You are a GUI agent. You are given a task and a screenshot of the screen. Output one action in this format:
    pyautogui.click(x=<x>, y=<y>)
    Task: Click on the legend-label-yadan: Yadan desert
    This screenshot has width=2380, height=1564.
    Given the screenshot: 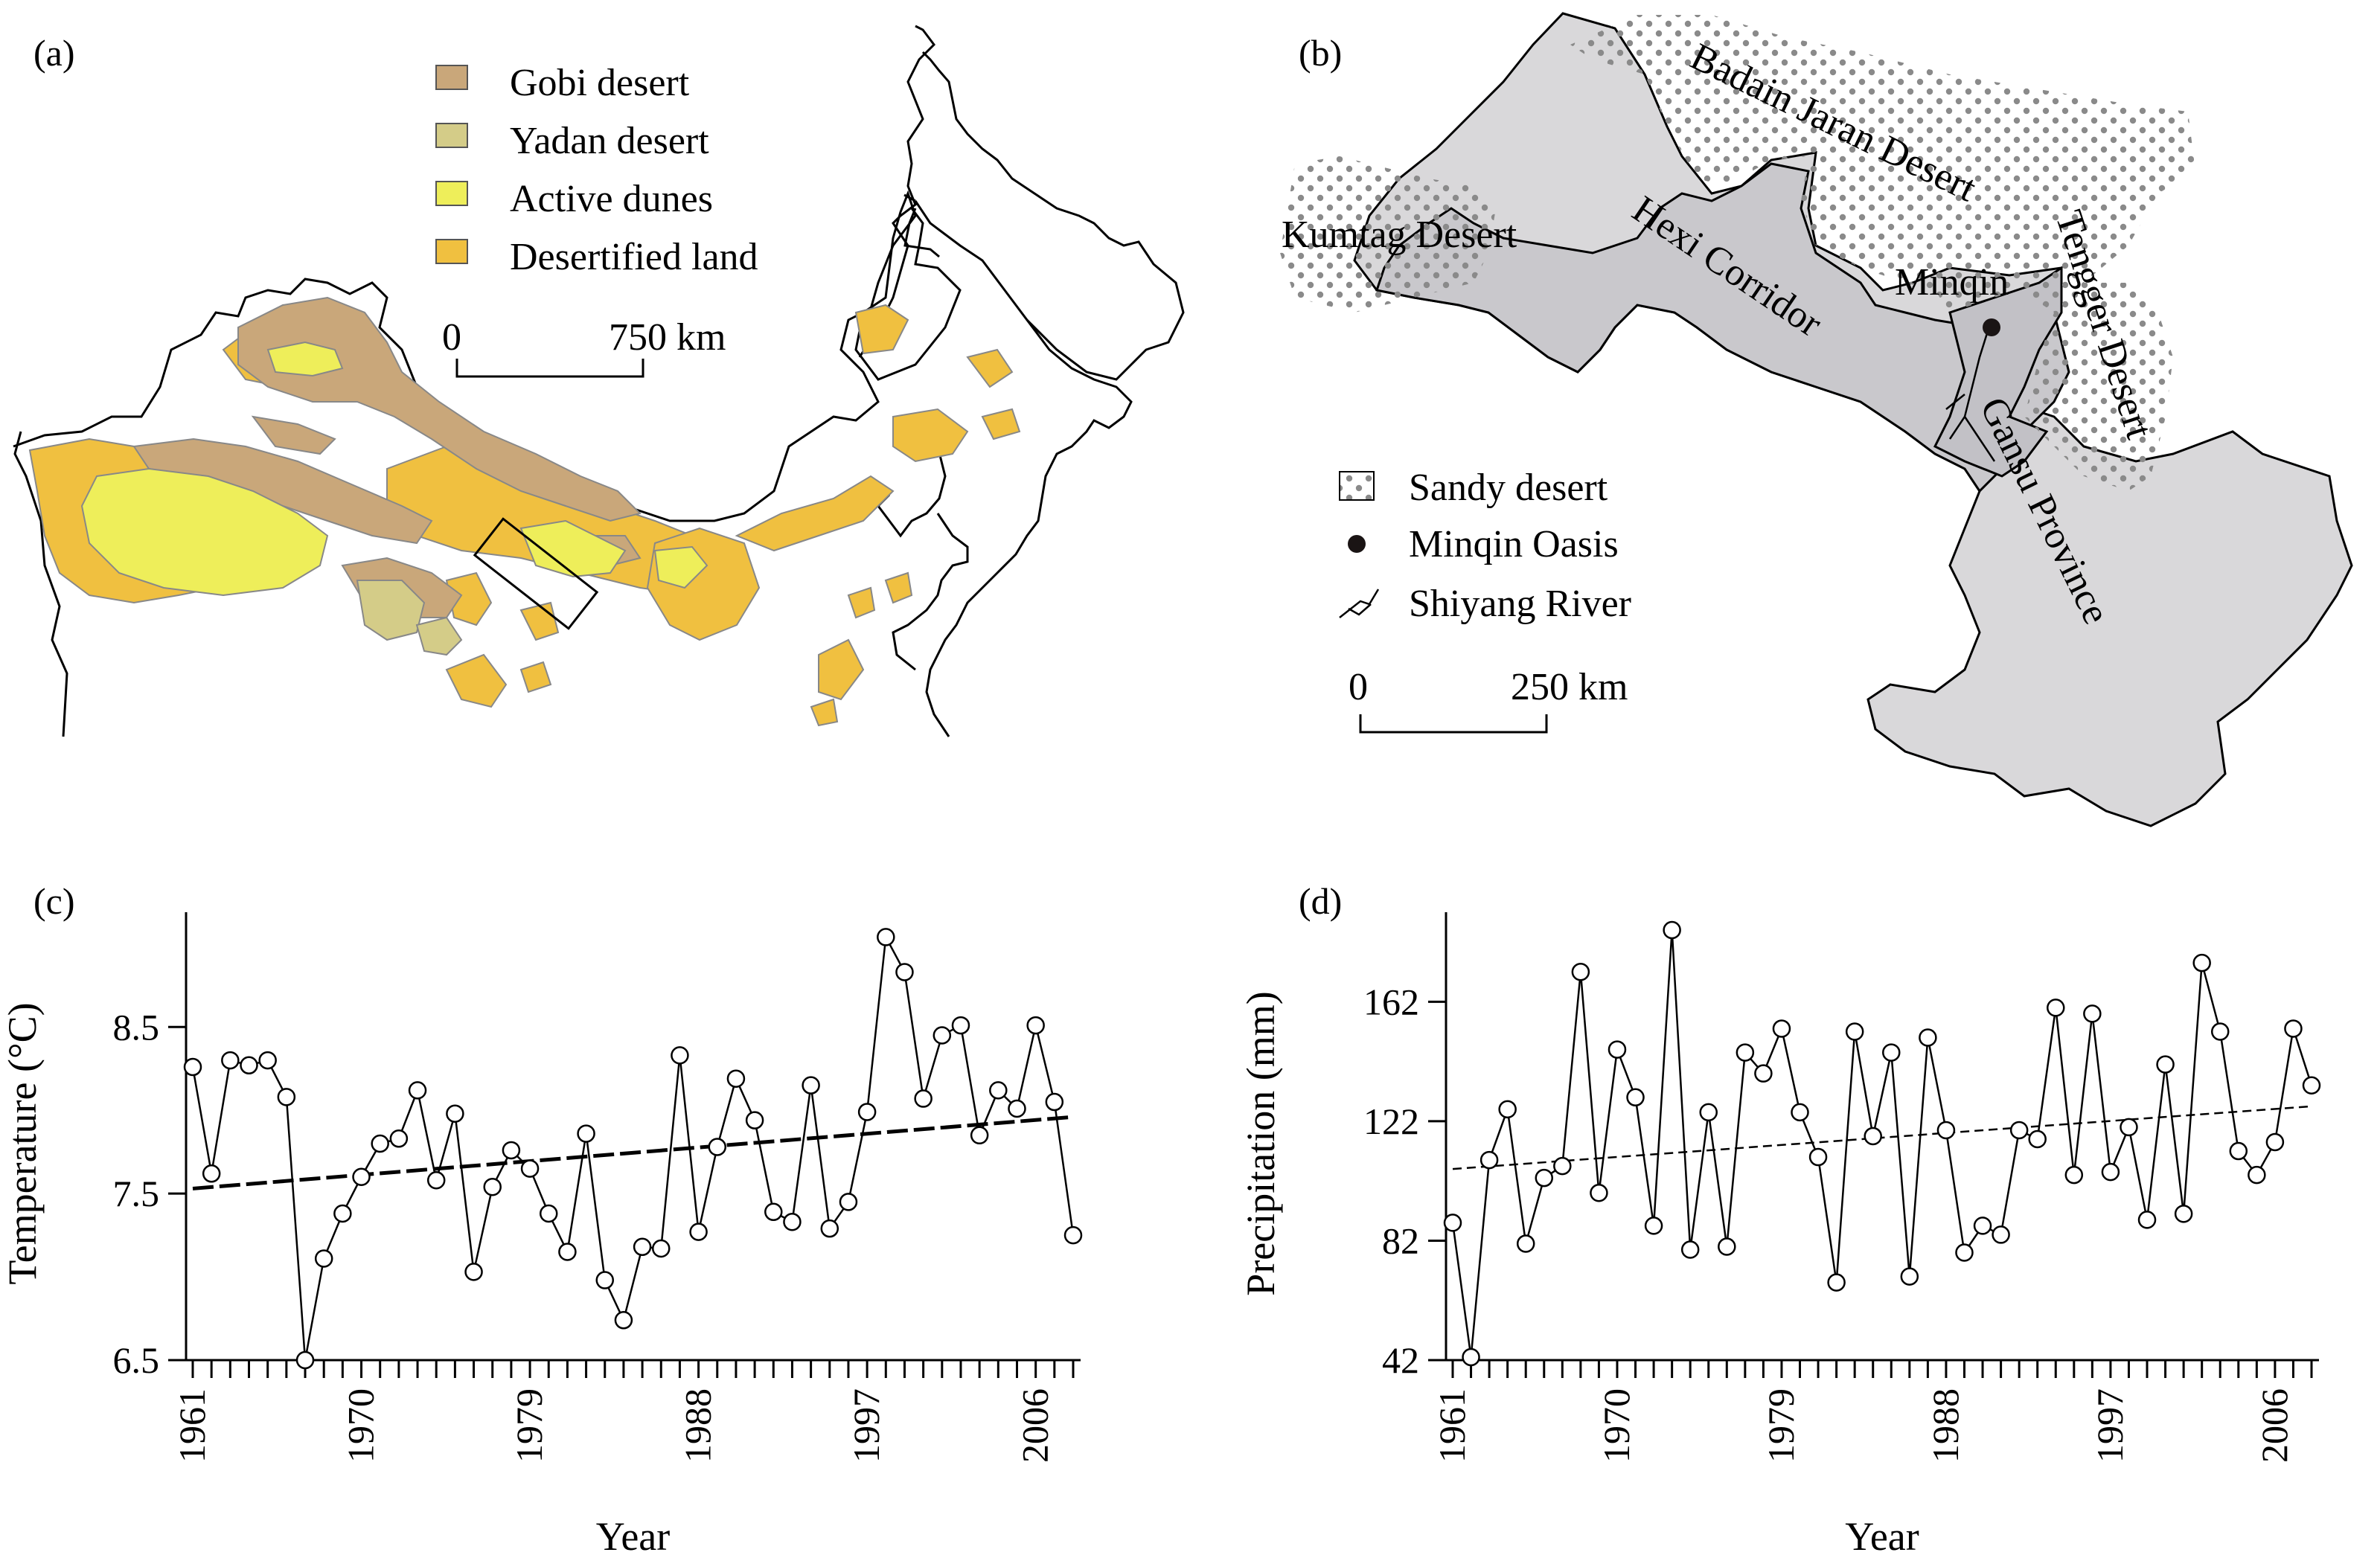 What is the action you would take?
    pyautogui.click(x=609, y=141)
    